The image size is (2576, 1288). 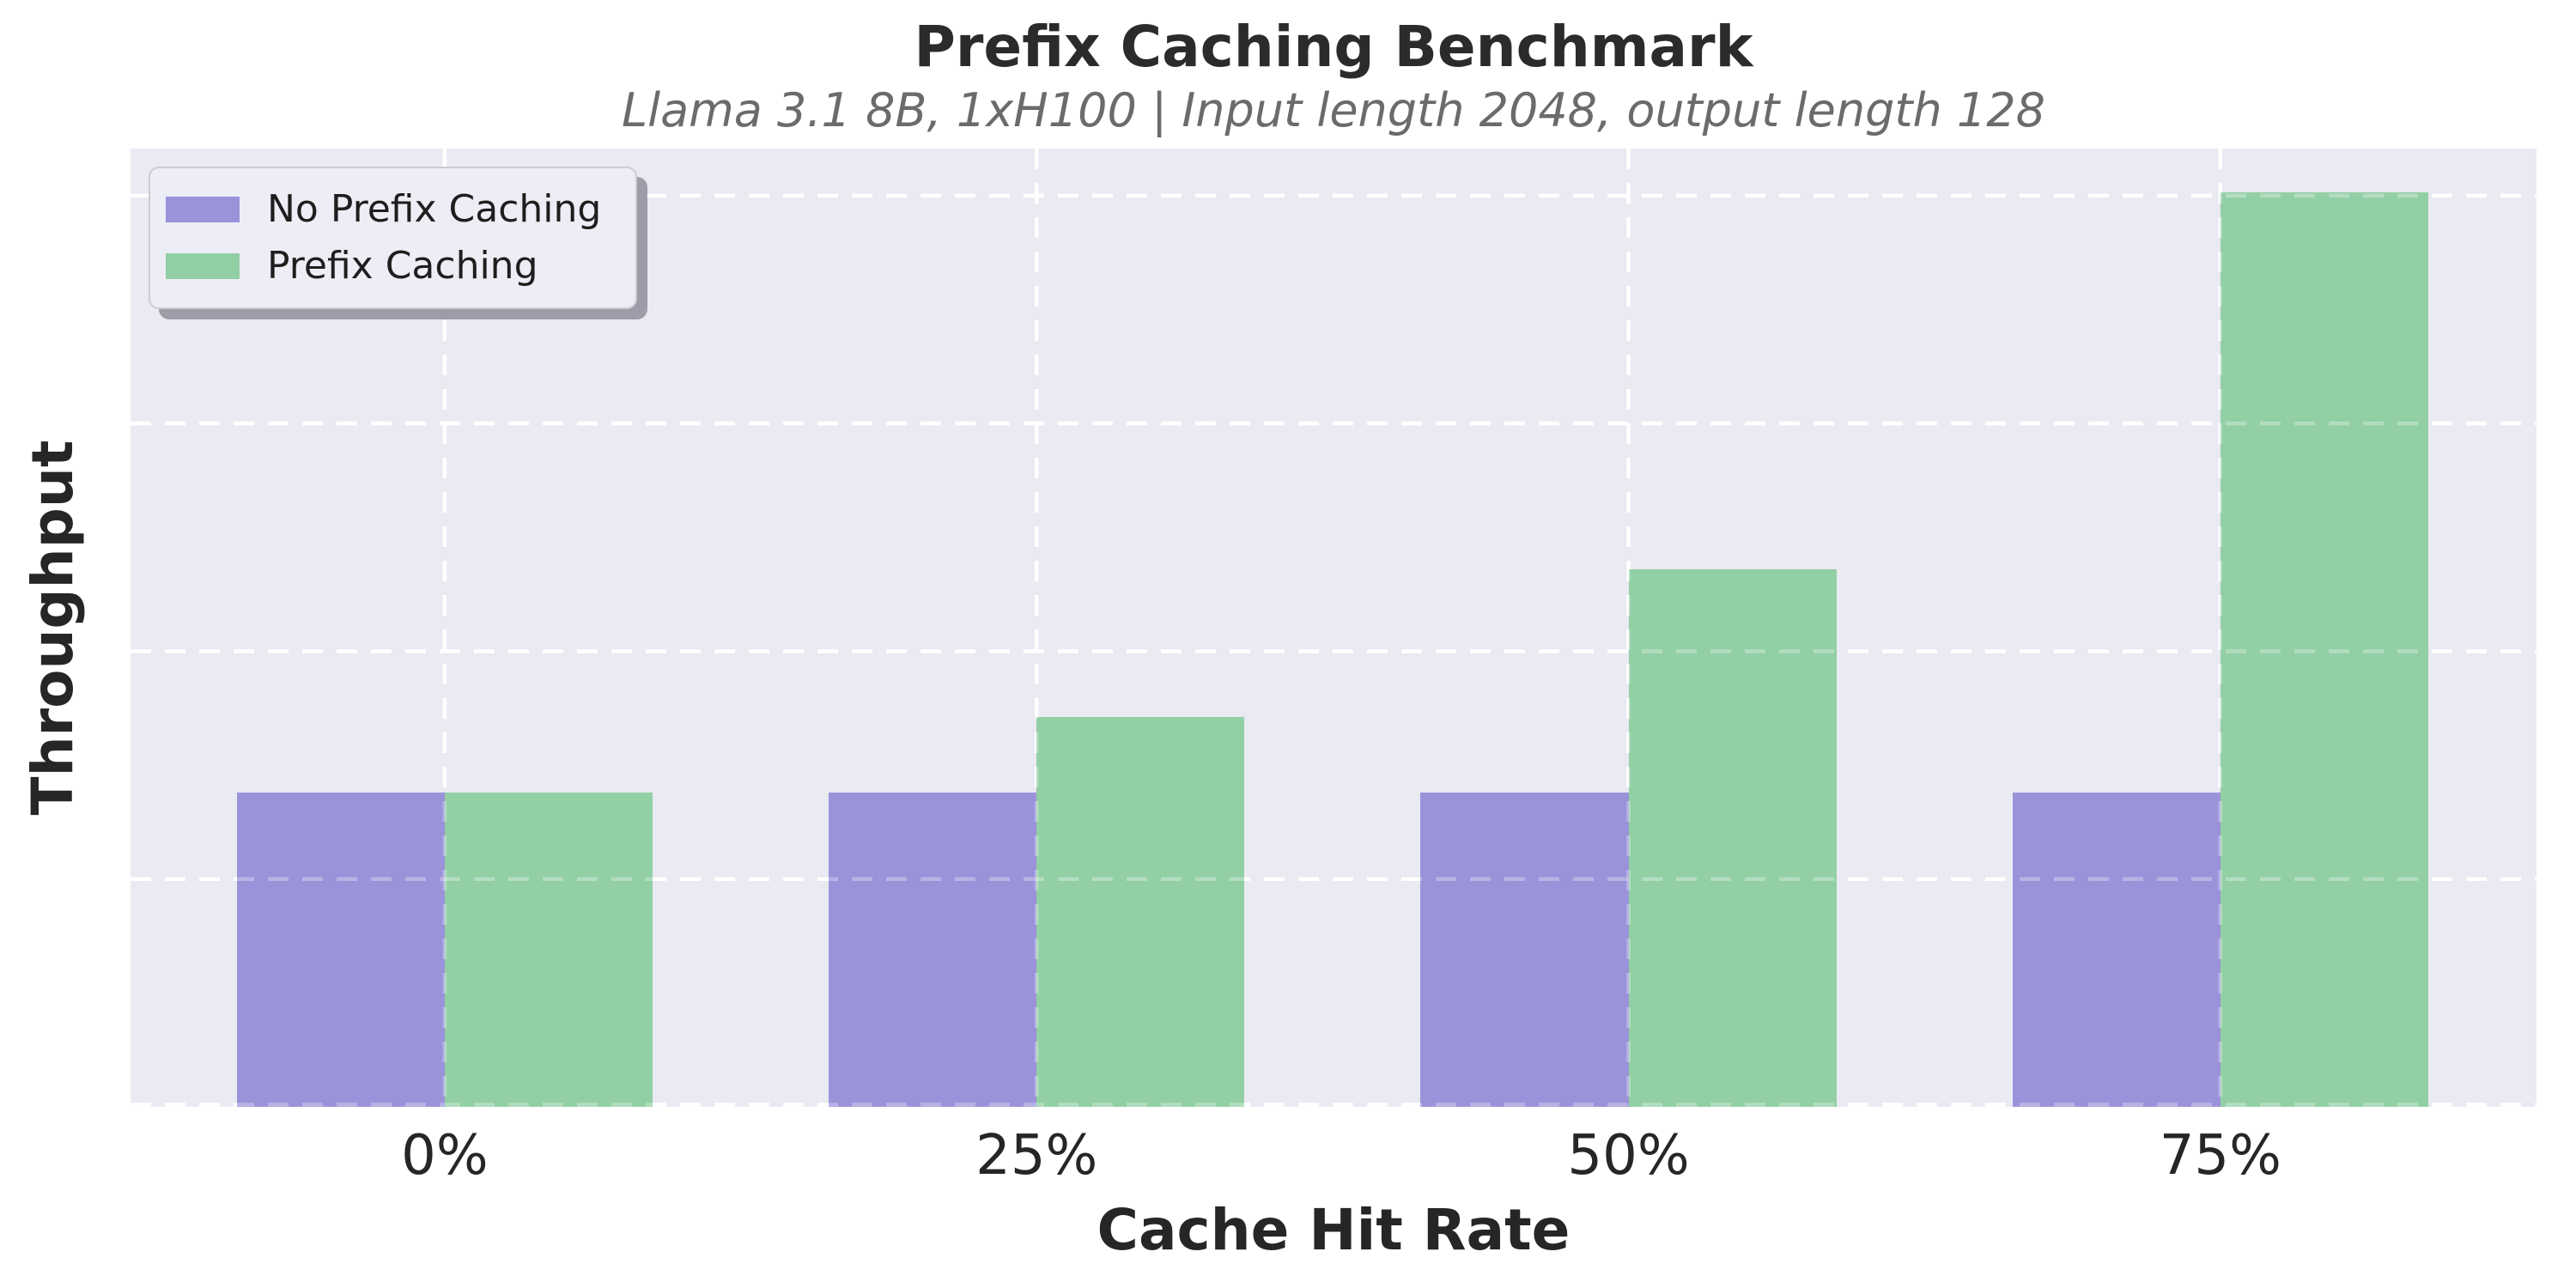 I want to click on x-tick-label-75%: 75%, so click(x=2220, y=1156).